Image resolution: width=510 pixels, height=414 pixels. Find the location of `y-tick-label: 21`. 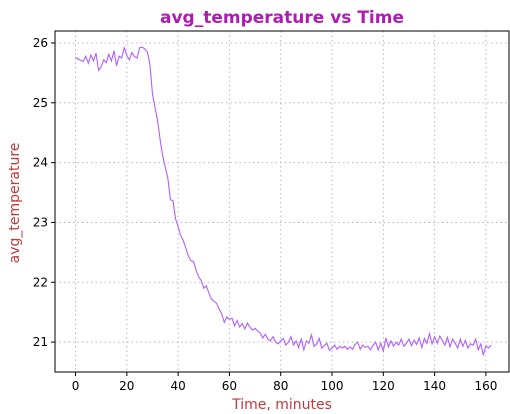

y-tick-label: 21 is located at coordinates (40, 342).